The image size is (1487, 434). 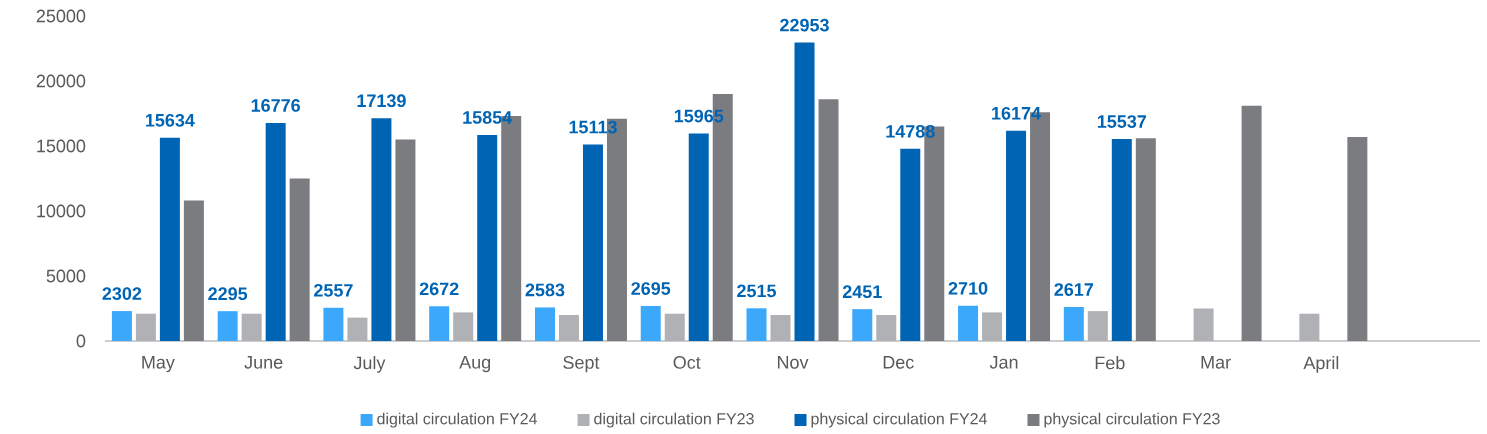 I want to click on x-tick-label: Nov, so click(x=793, y=362).